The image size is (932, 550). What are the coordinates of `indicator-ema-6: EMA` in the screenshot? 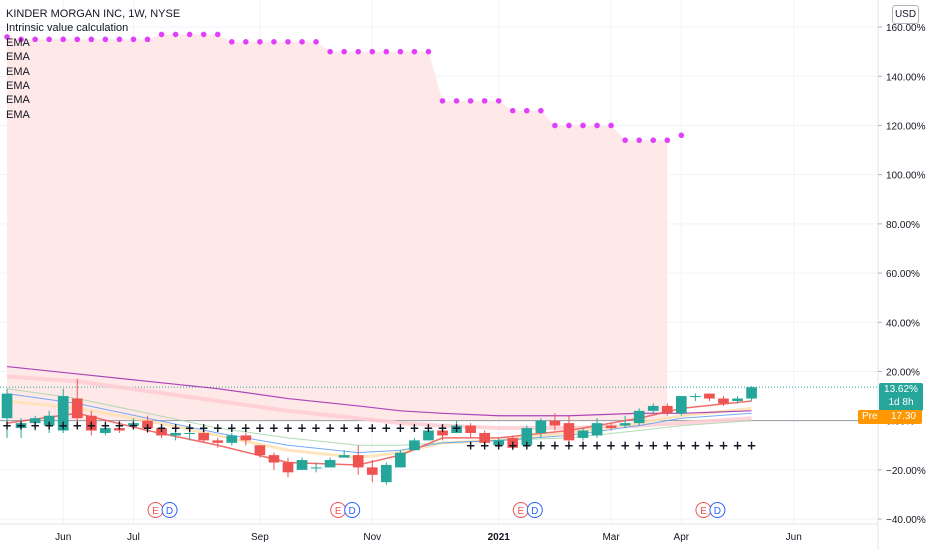 It's located at (18, 114).